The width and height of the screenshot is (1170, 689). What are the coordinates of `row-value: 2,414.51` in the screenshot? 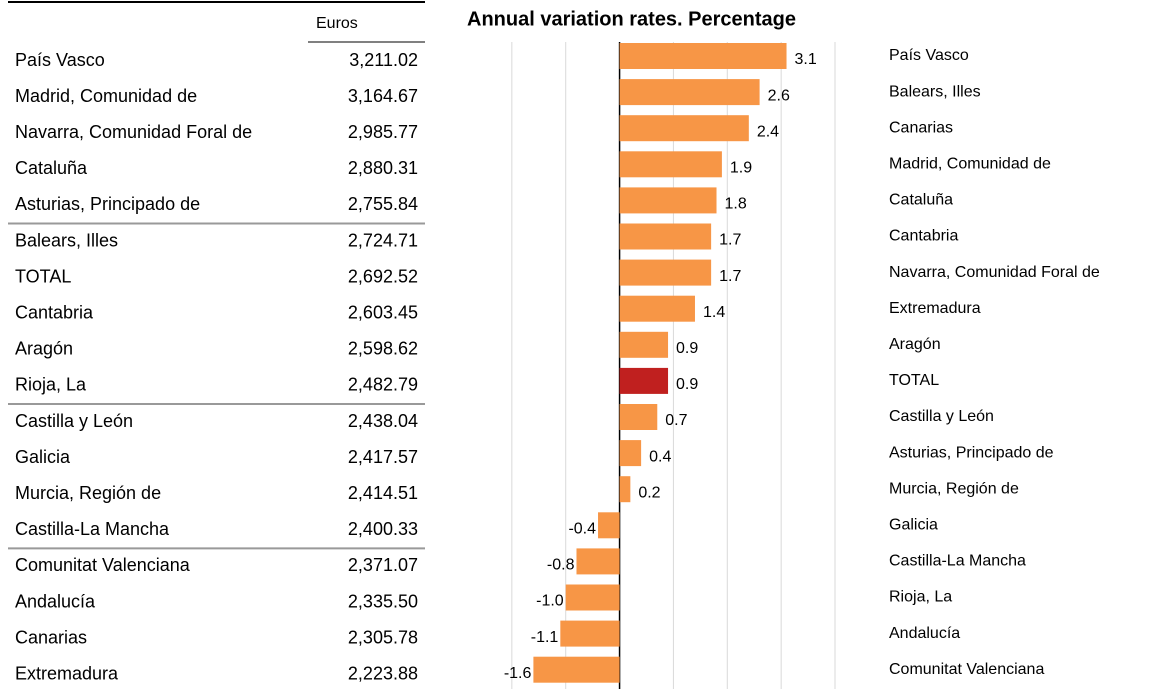 It's located at (383, 493).